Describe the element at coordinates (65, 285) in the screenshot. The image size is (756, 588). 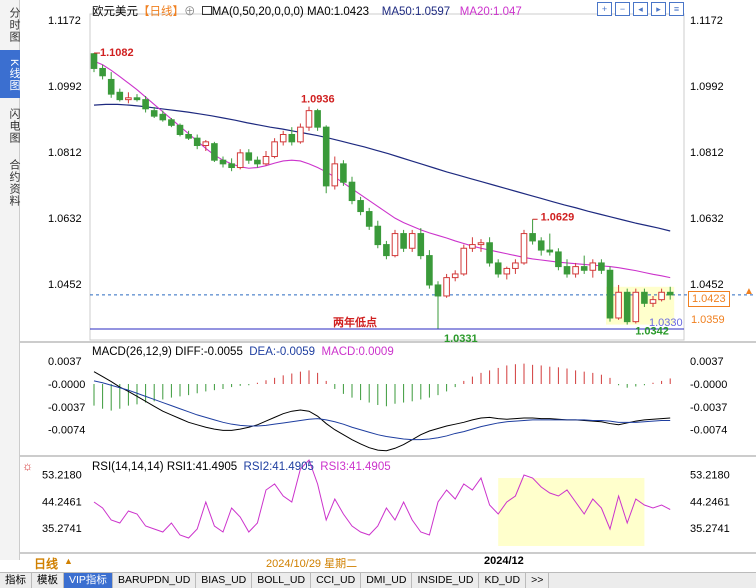
I see `y-tick-left: 1.0452` at that location.